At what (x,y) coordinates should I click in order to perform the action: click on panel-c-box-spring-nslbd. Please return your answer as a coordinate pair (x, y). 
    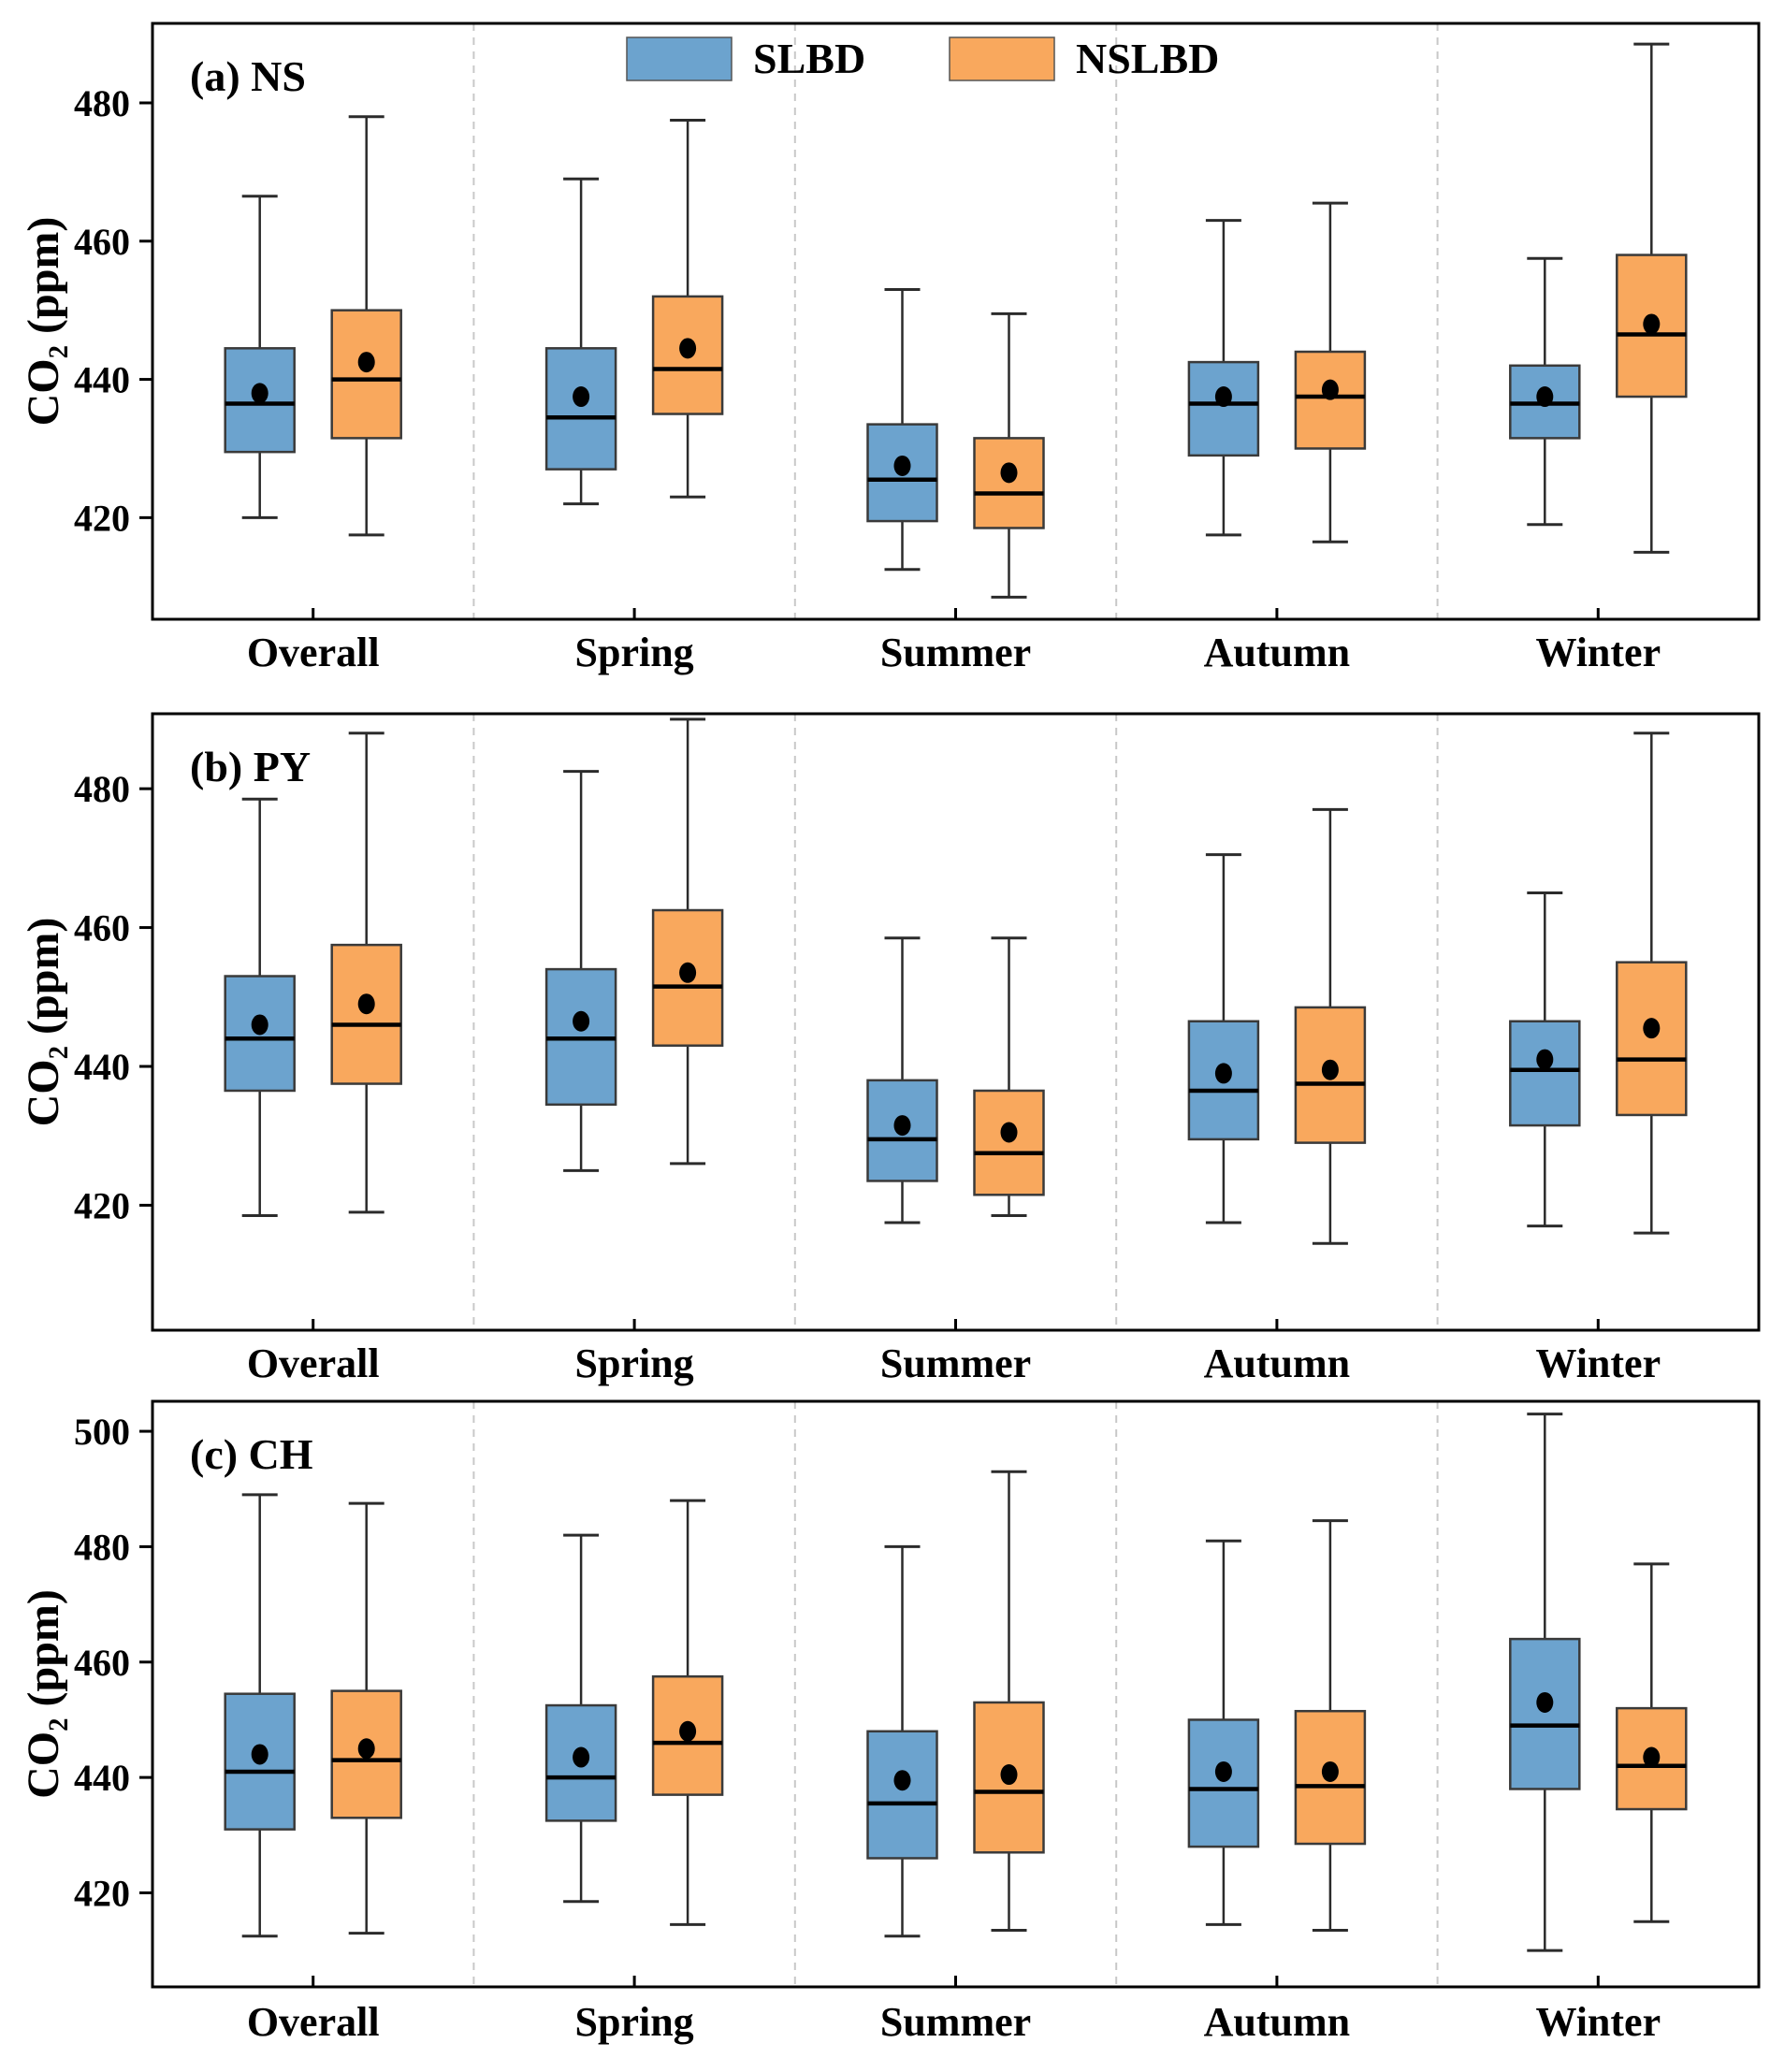
    Looking at the image, I should click on (688, 1712).